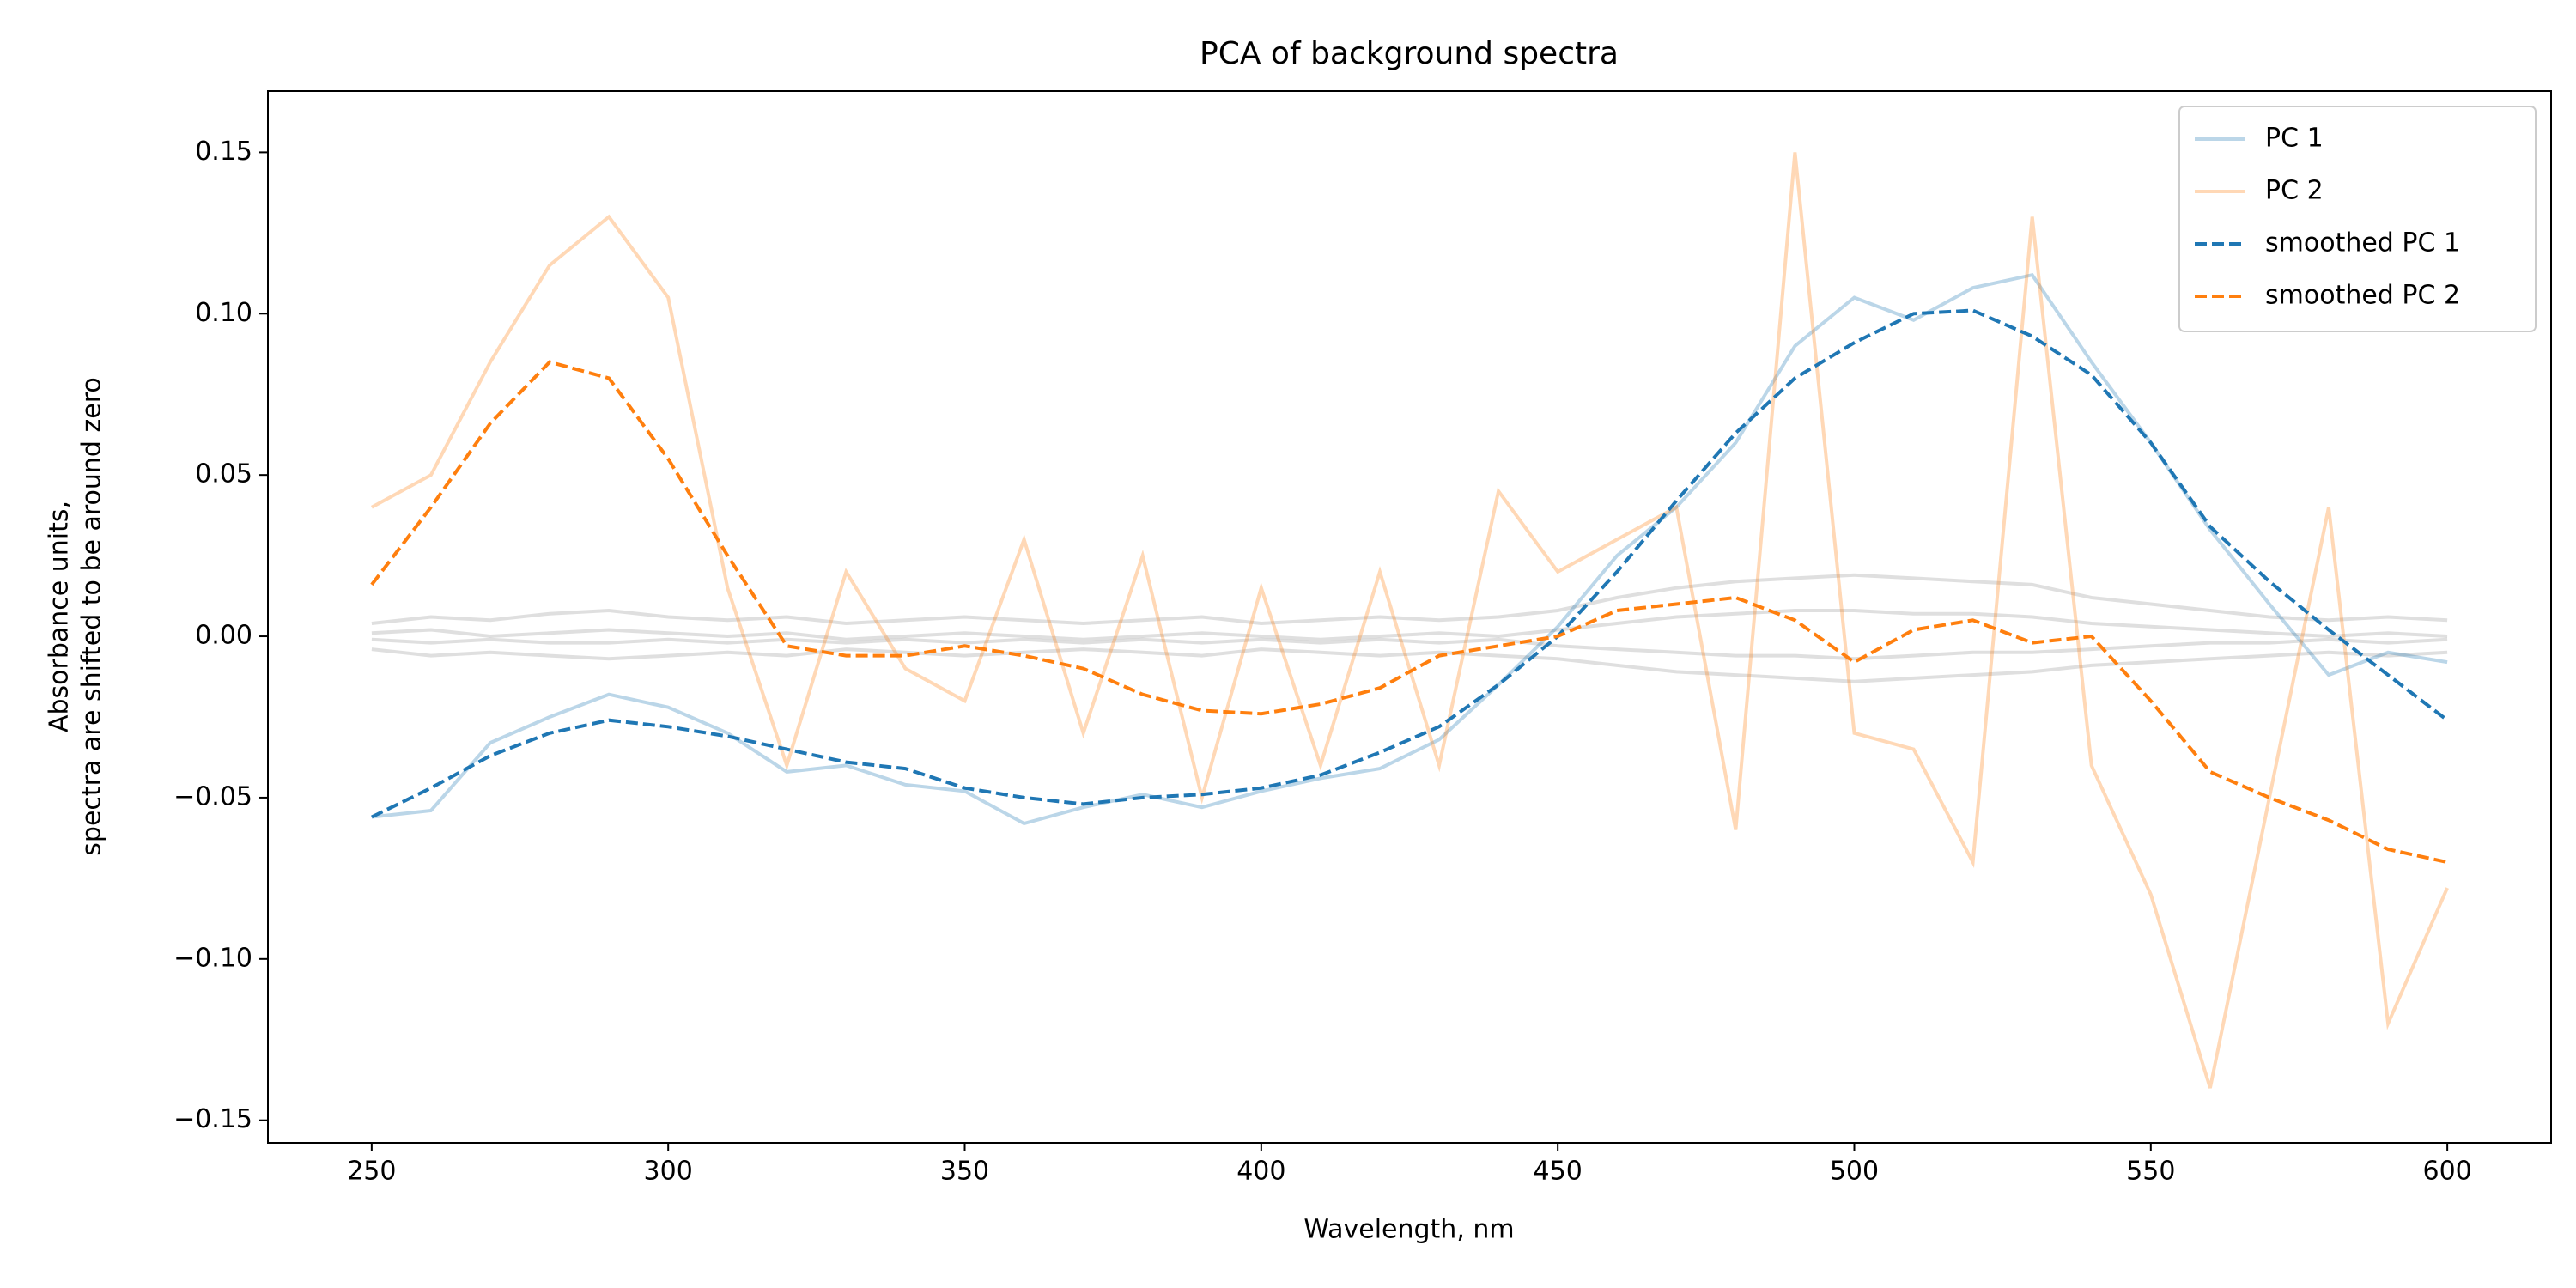  I want to click on legend-label: smoothed PC 1, so click(2362, 243).